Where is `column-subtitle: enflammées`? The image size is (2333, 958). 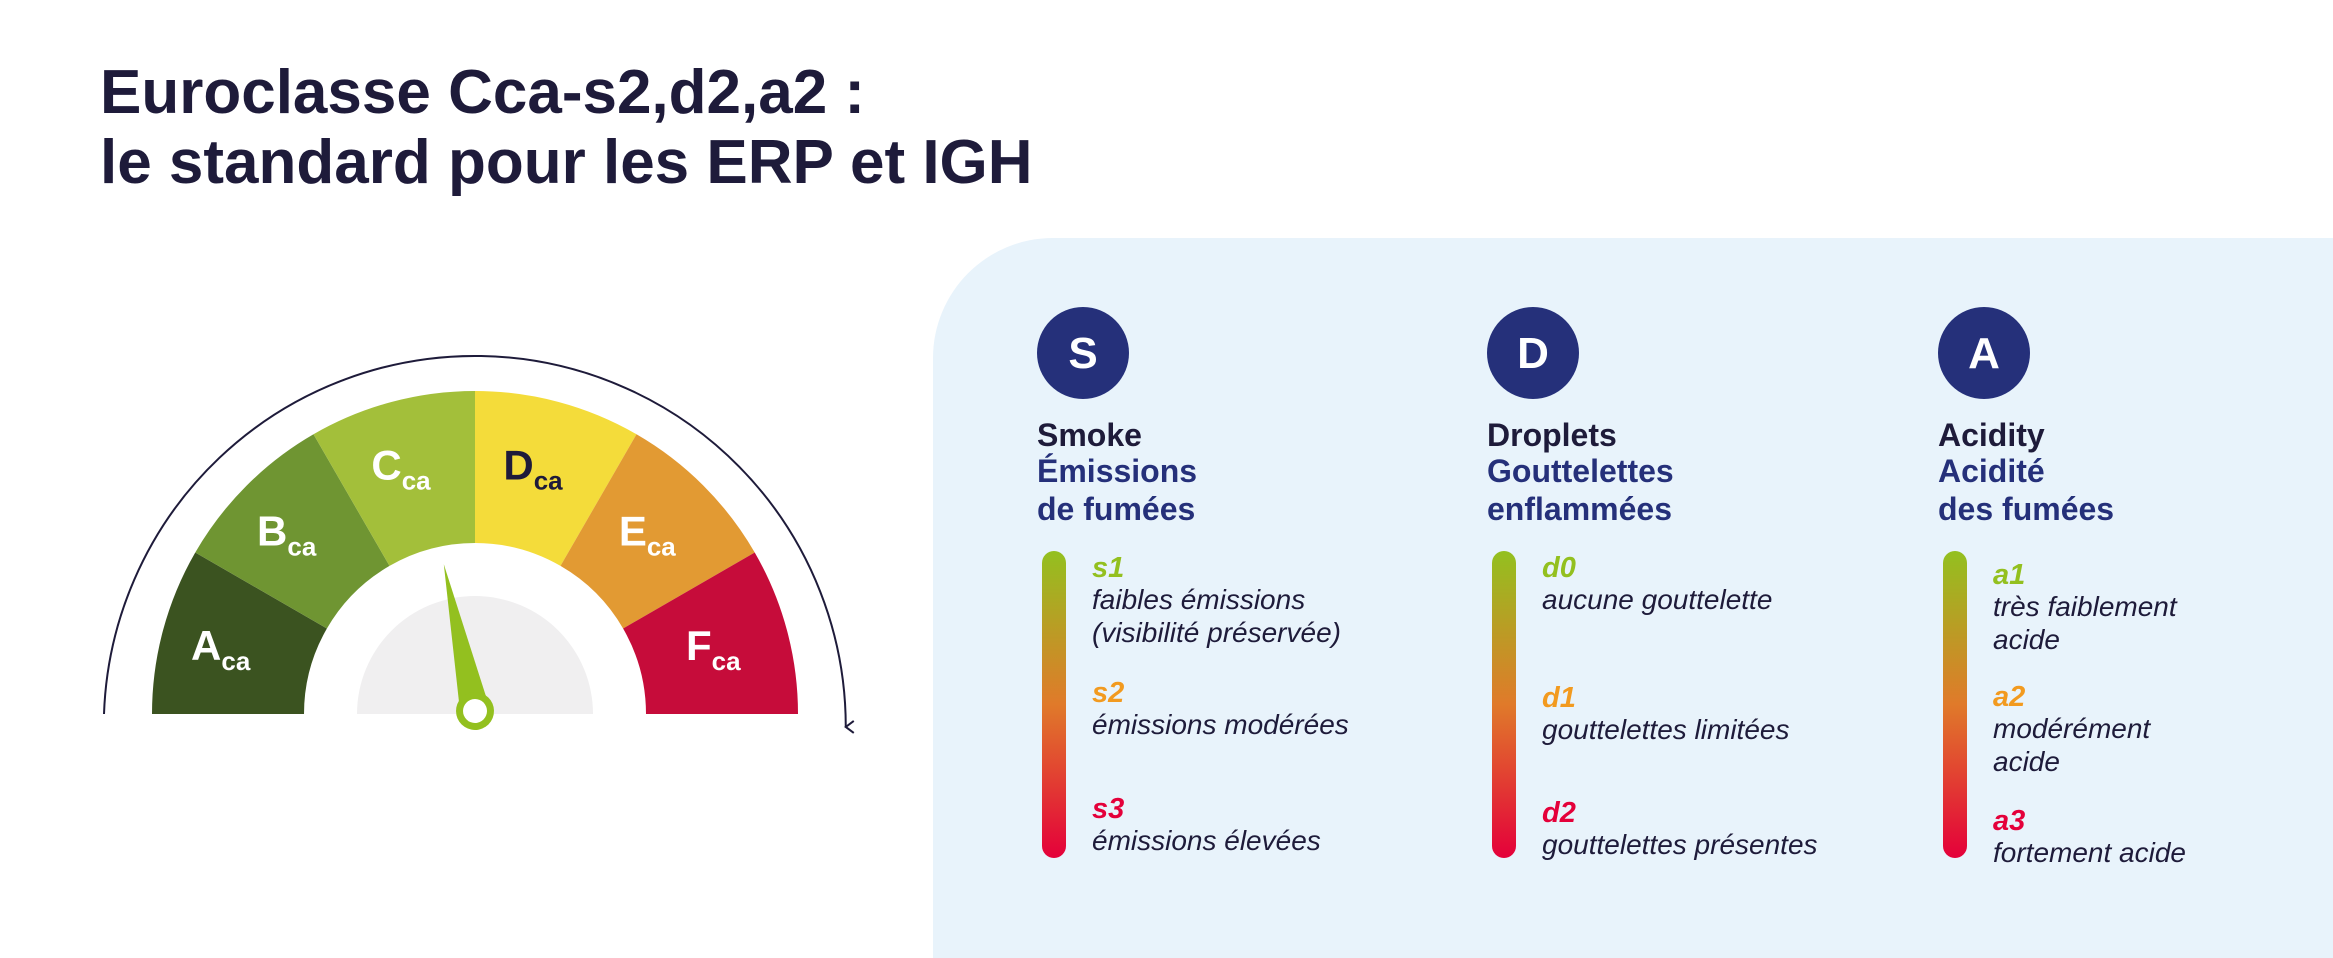
column-subtitle: enflammées is located at coordinates (1579, 509).